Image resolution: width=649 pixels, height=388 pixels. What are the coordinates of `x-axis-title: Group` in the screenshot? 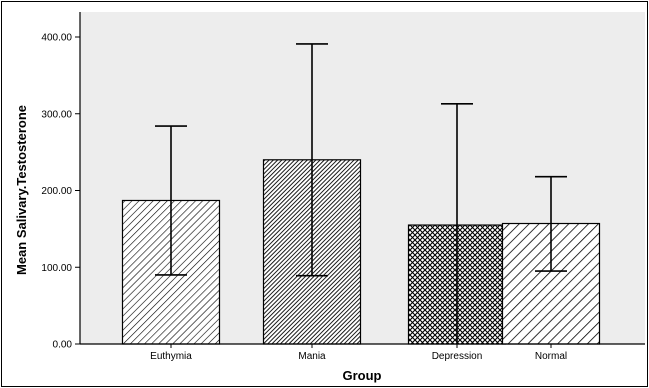 It's located at (362, 375).